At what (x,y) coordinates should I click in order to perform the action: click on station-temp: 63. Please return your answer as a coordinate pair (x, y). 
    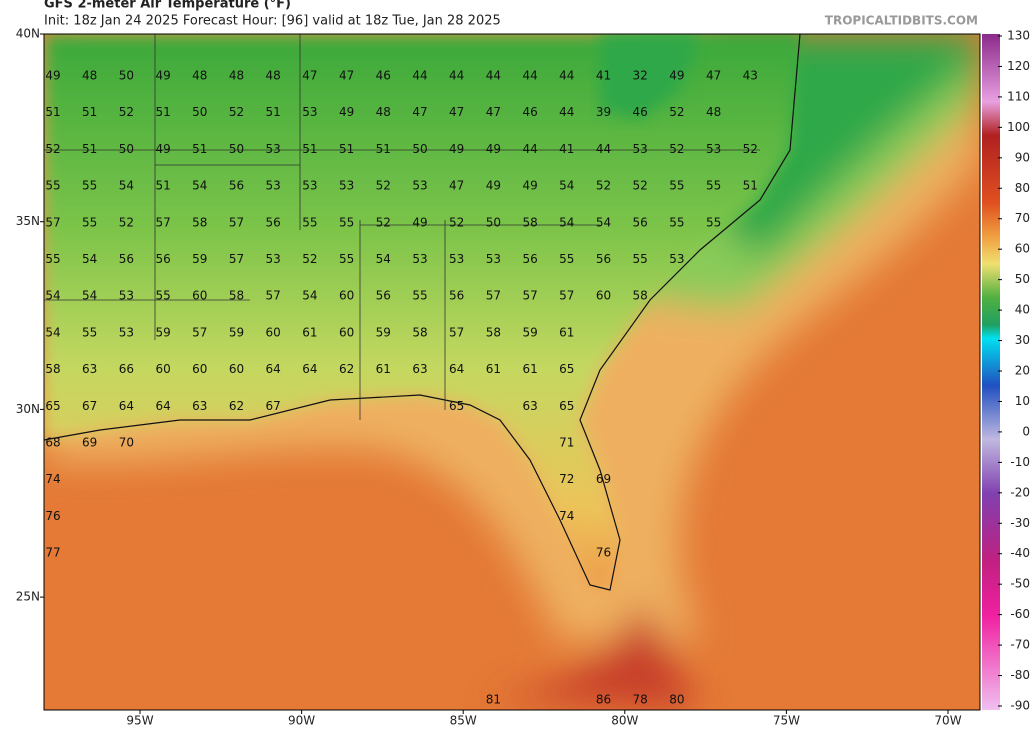
    Looking at the image, I should click on (529, 406).